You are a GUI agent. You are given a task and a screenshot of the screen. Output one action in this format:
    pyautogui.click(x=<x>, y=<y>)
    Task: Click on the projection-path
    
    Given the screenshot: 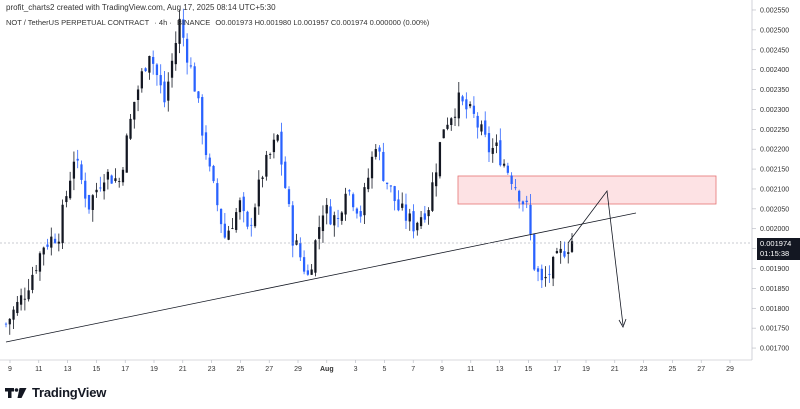 What is the action you would take?
    pyautogui.click(x=595, y=257)
    